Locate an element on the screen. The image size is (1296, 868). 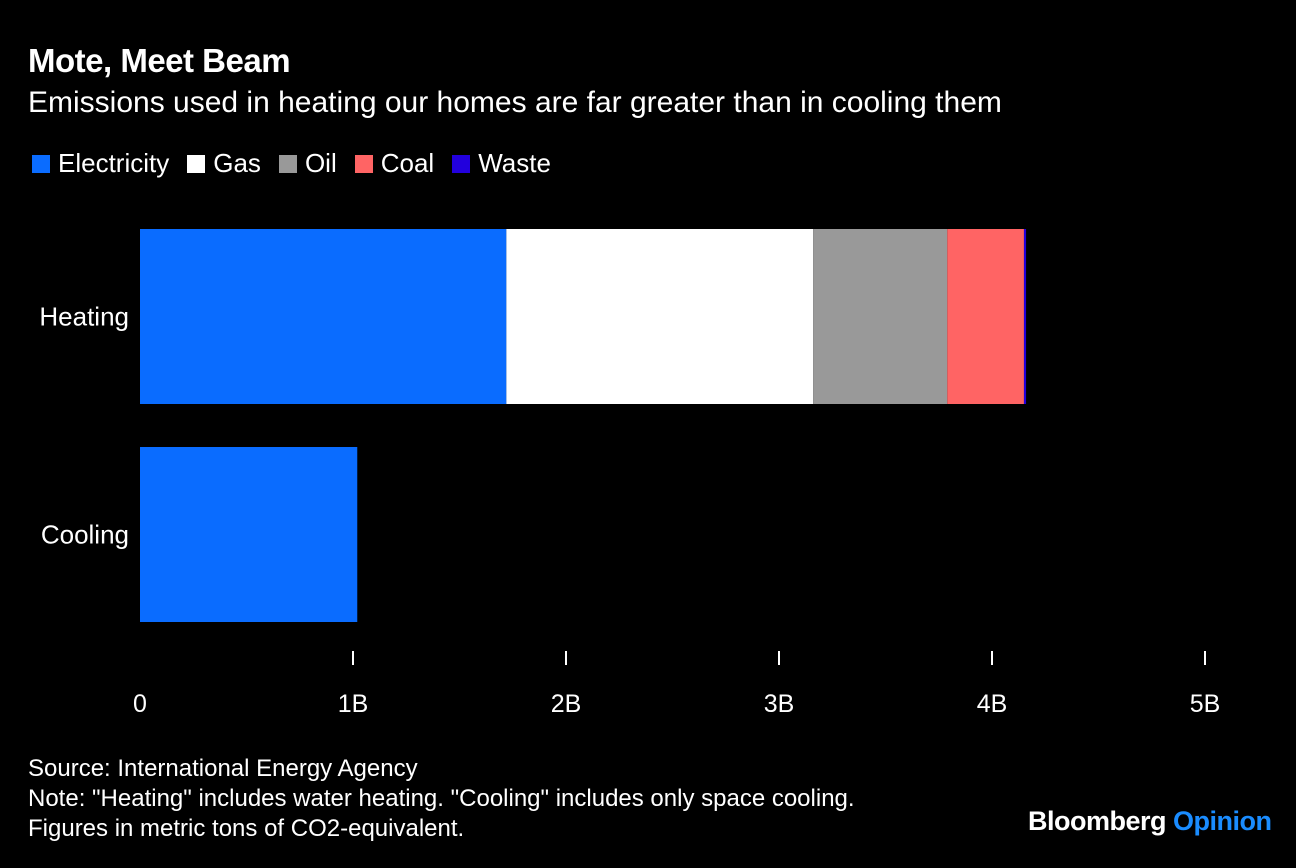
legend-label: Oil is located at coordinates (320, 163).